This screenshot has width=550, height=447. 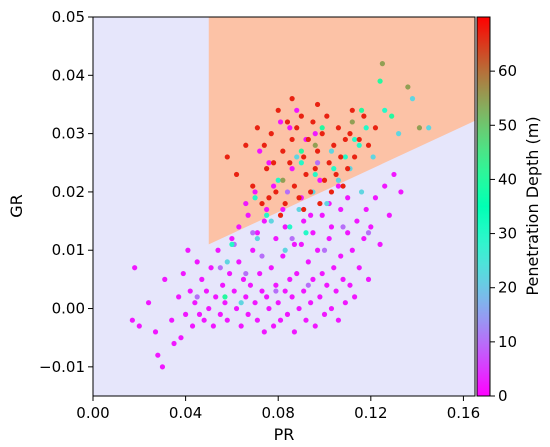 I want to click on x-axis: 0.00 0.04 0.08 0.12 0.16, so click(x=278, y=409).